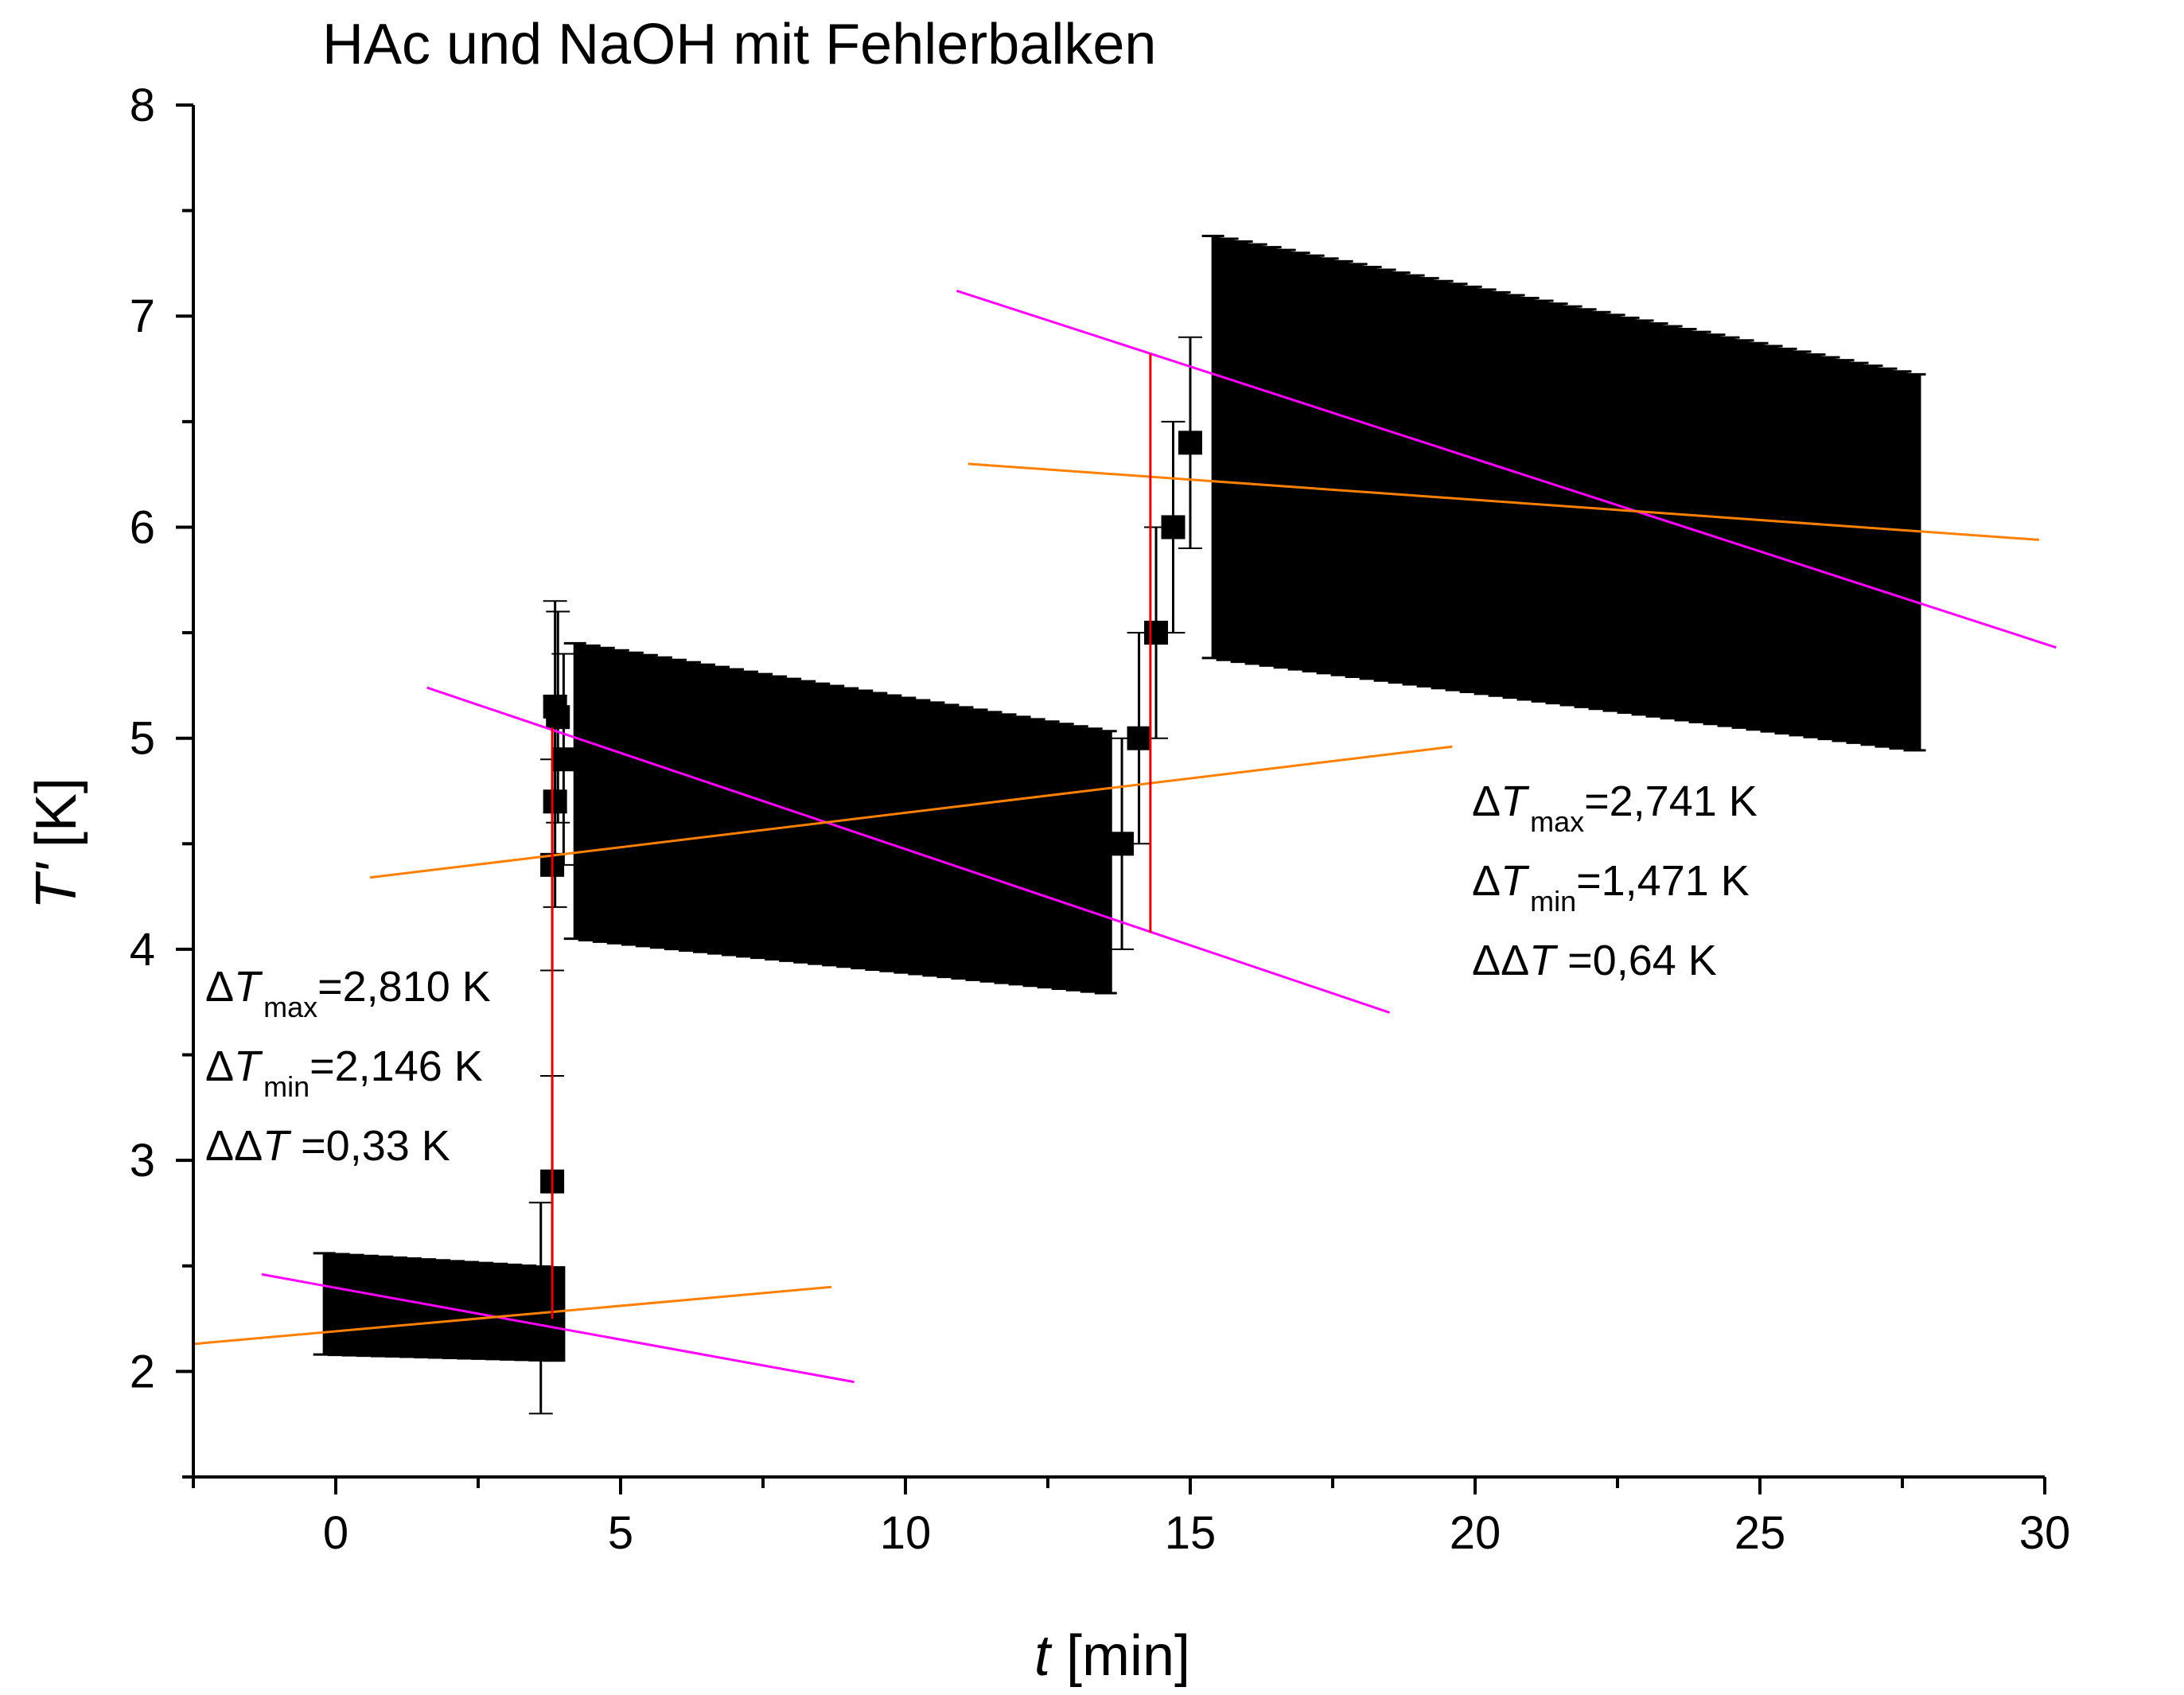 The height and width of the screenshot is (1695, 2184). I want to click on x-axis-label-unit: [min], so click(1120, 1656).